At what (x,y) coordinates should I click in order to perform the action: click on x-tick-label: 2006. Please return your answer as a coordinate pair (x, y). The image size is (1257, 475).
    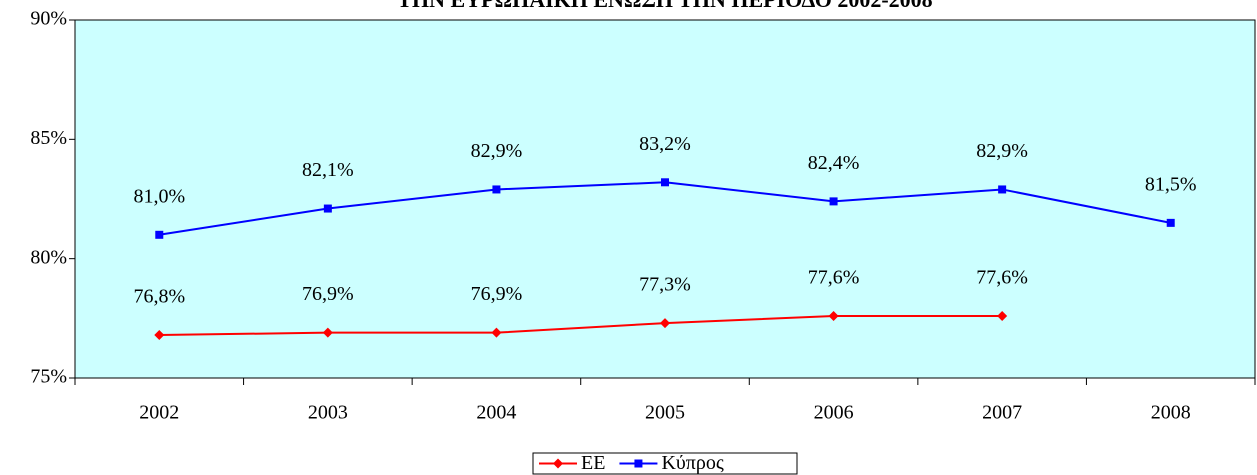
    Looking at the image, I should click on (834, 413).